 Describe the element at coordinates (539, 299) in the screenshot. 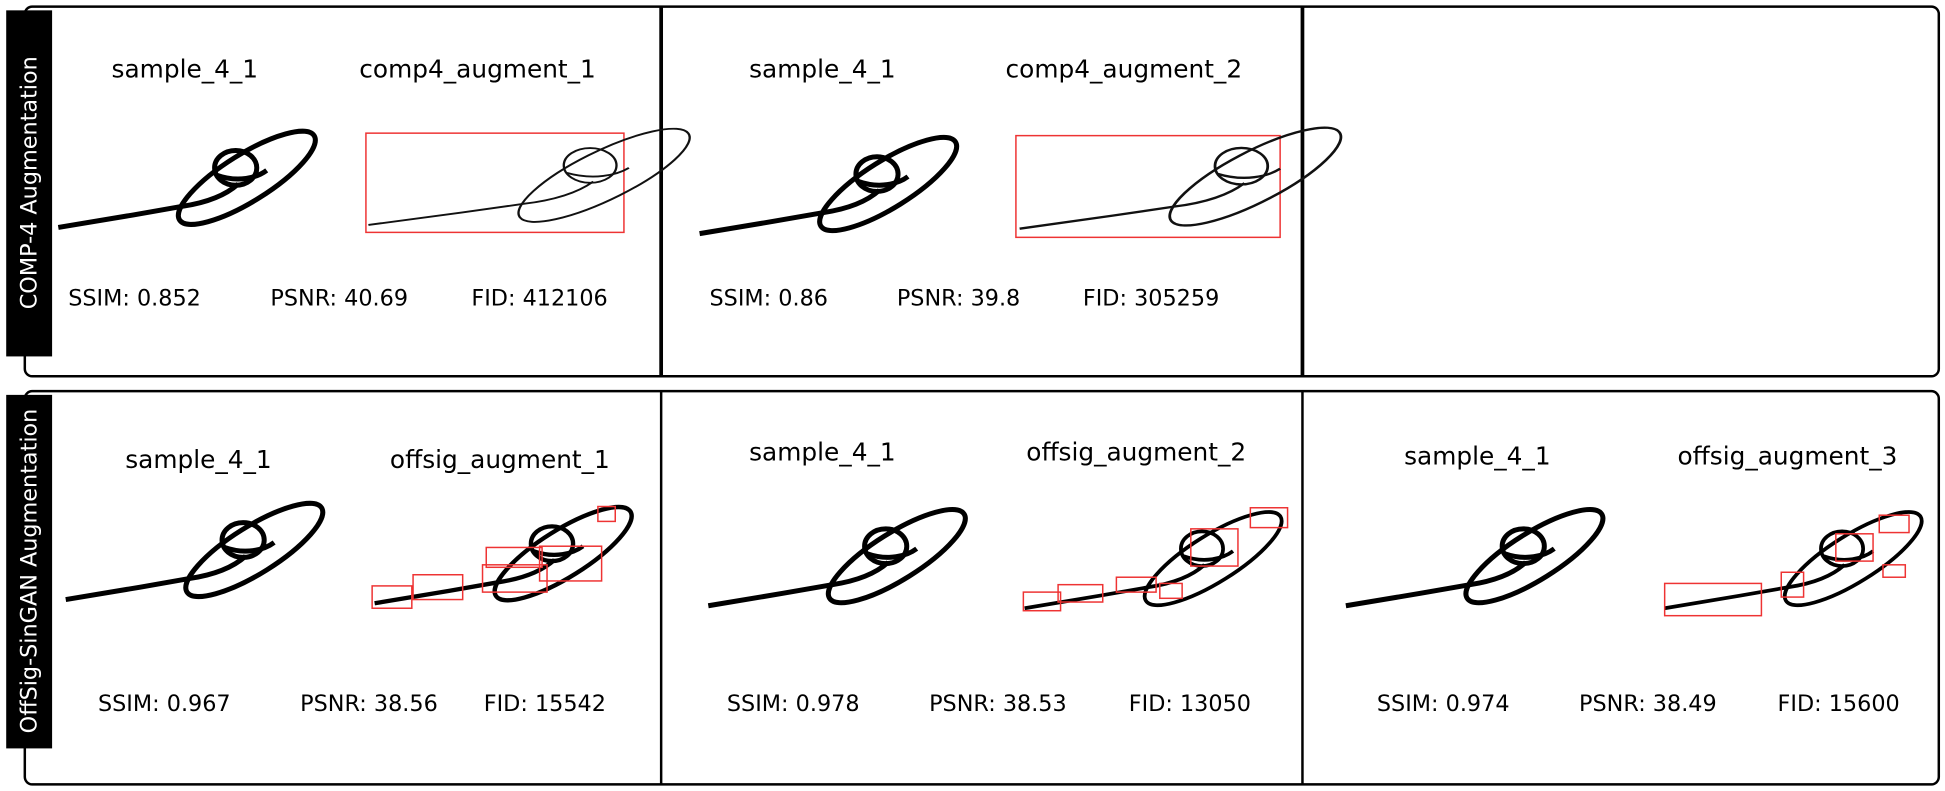

I see `metric: FID: 412106` at that location.